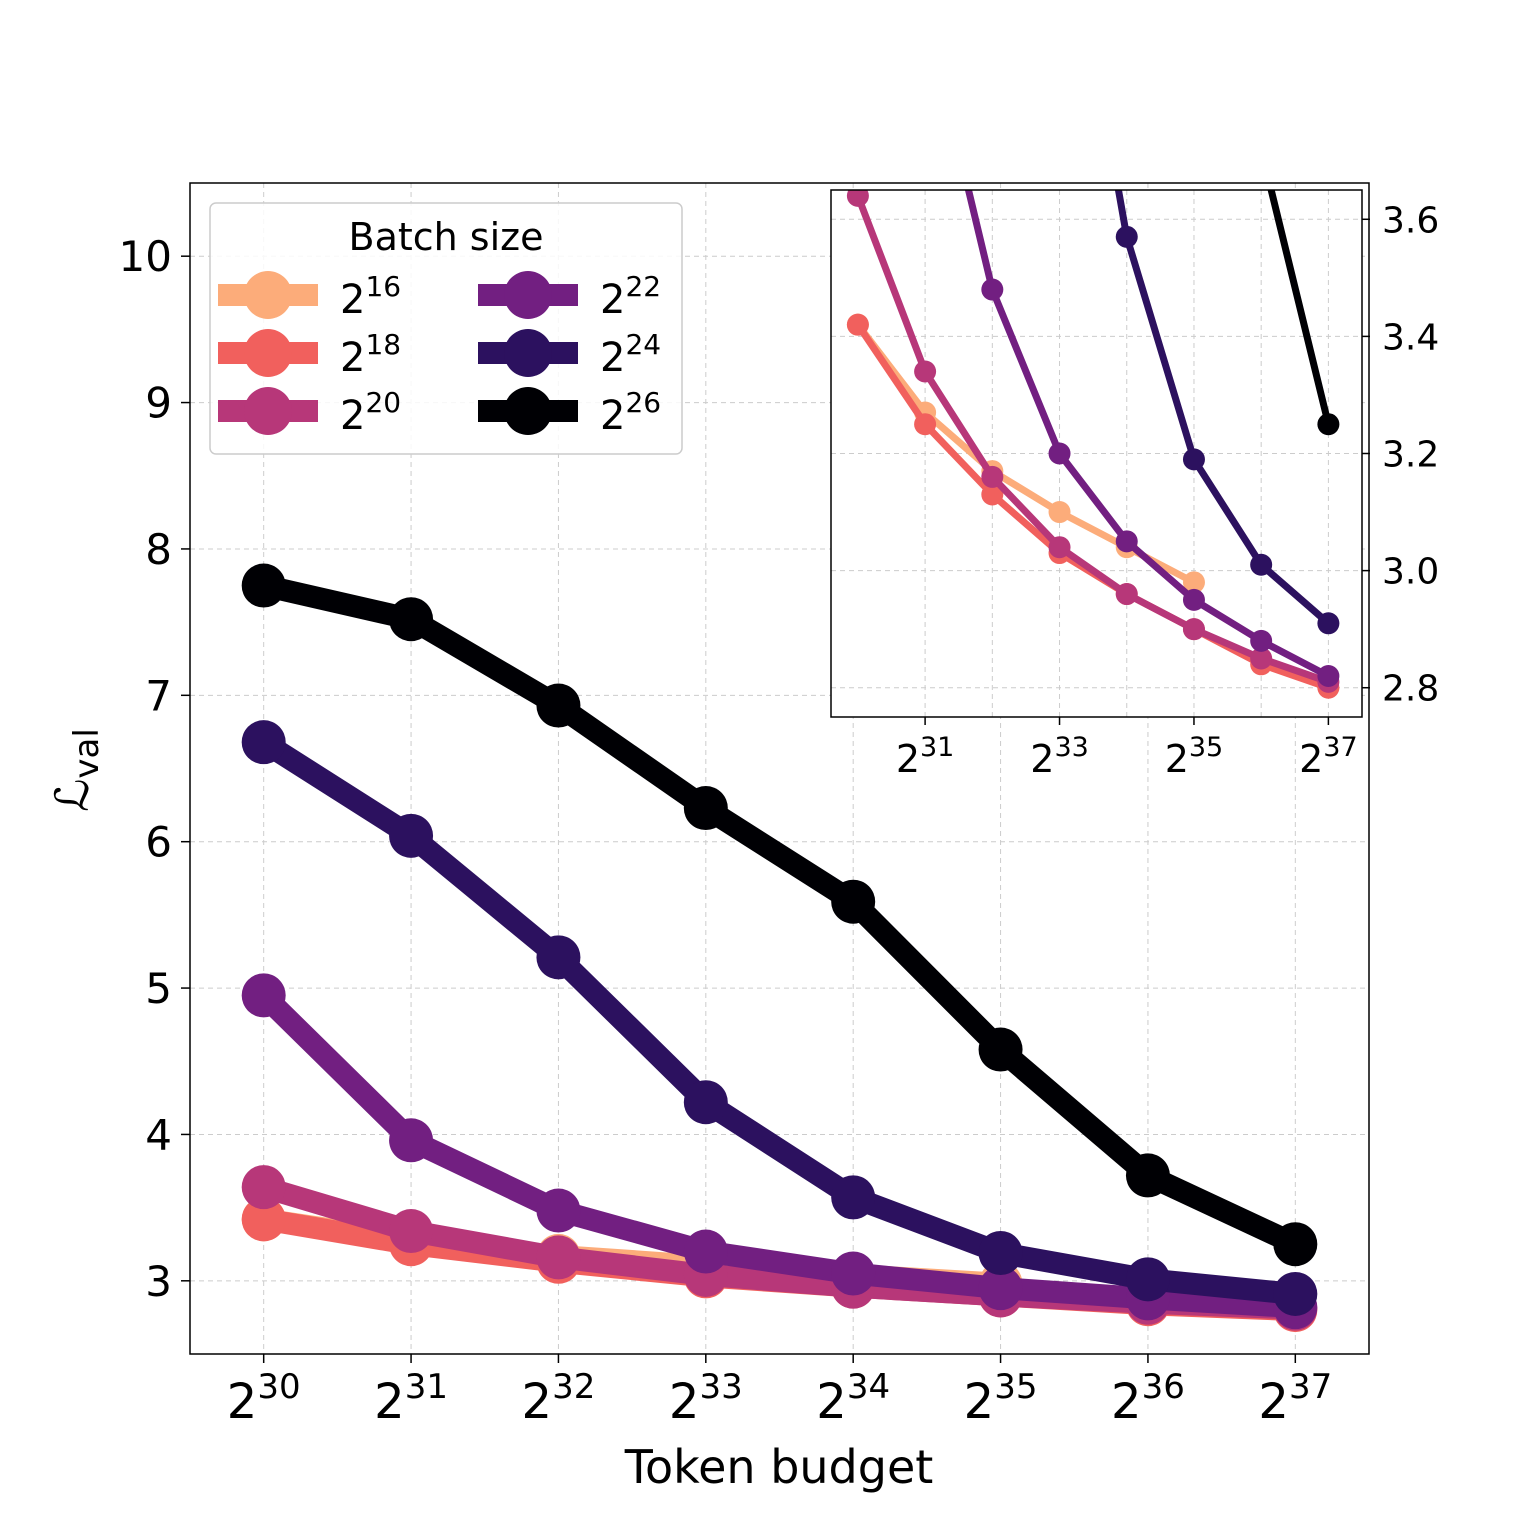 The width and height of the screenshot is (1522, 1522). Describe the element at coordinates (154, 769) in the screenshot. I see `main-y-ticks: 3 4 5 6 7 8 9 10` at that location.